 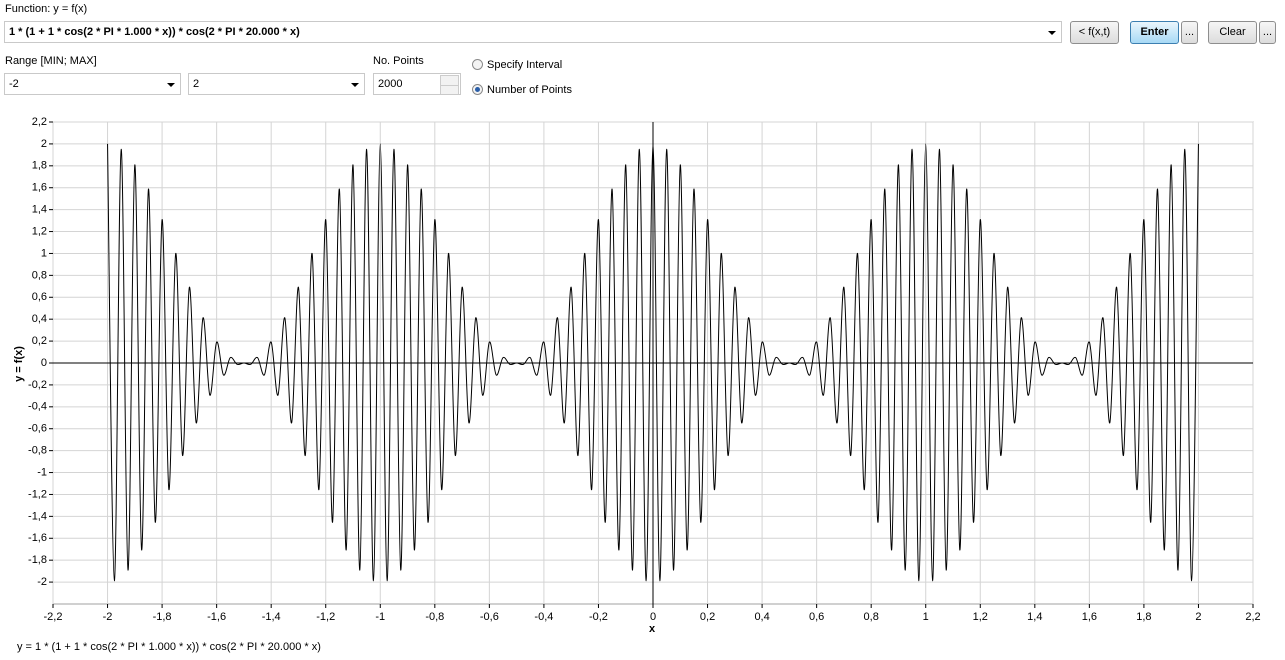 What do you see at coordinates (529, 90) in the screenshot?
I see `radio-label: Number of Points` at bounding box center [529, 90].